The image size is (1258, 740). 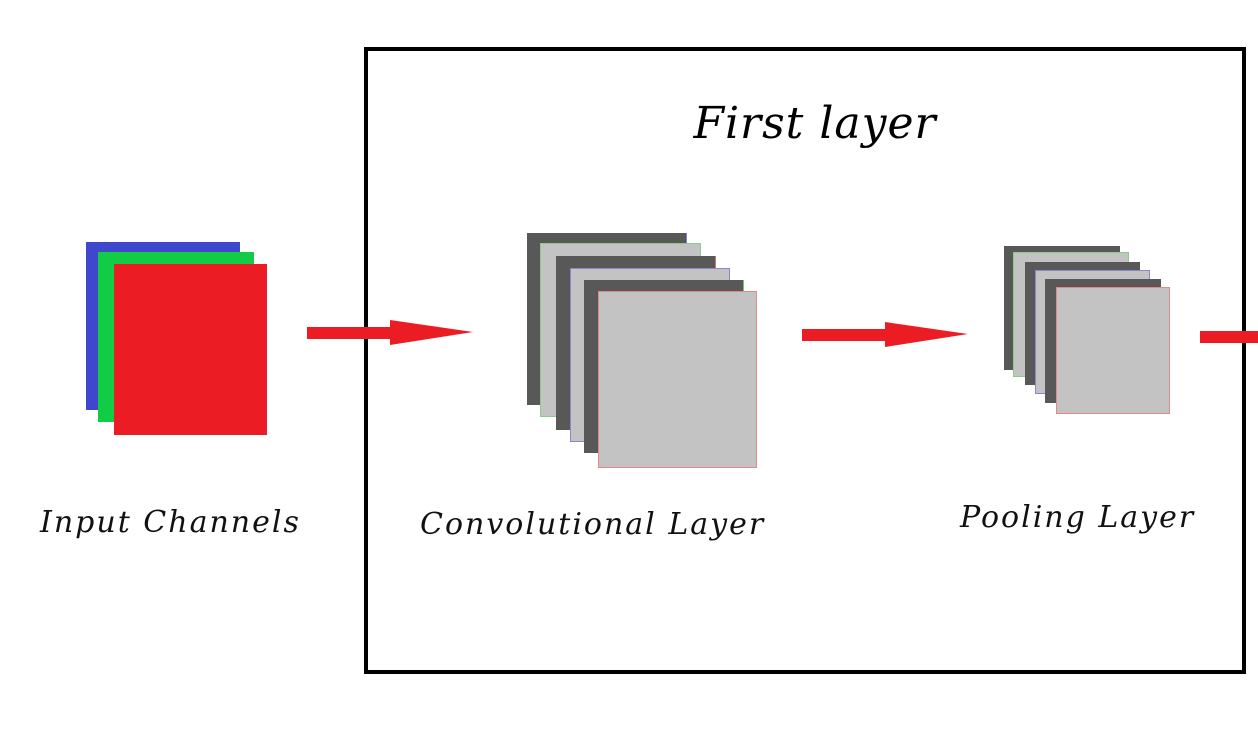 I want to click on input-channels-label: Input Channels, so click(x=170, y=522).